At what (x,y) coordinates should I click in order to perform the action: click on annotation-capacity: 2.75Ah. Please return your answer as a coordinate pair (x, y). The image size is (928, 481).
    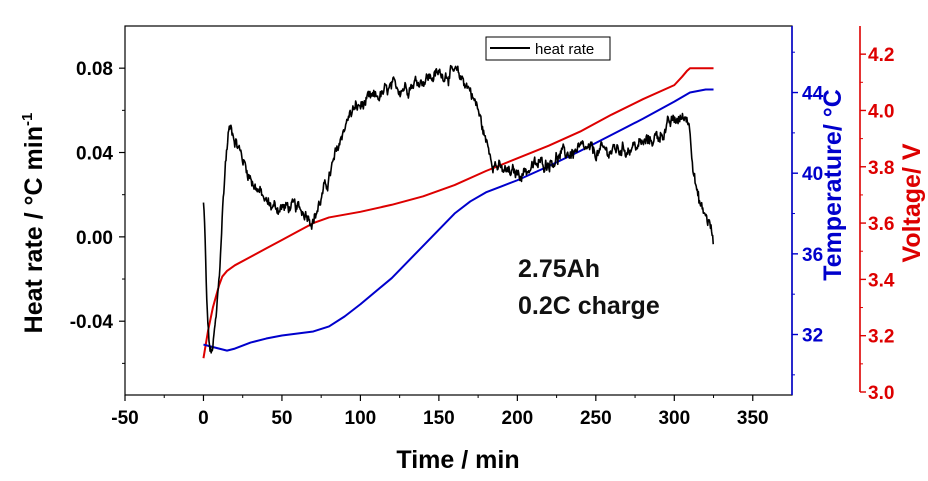
    Looking at the image, I should click on (559, 269).